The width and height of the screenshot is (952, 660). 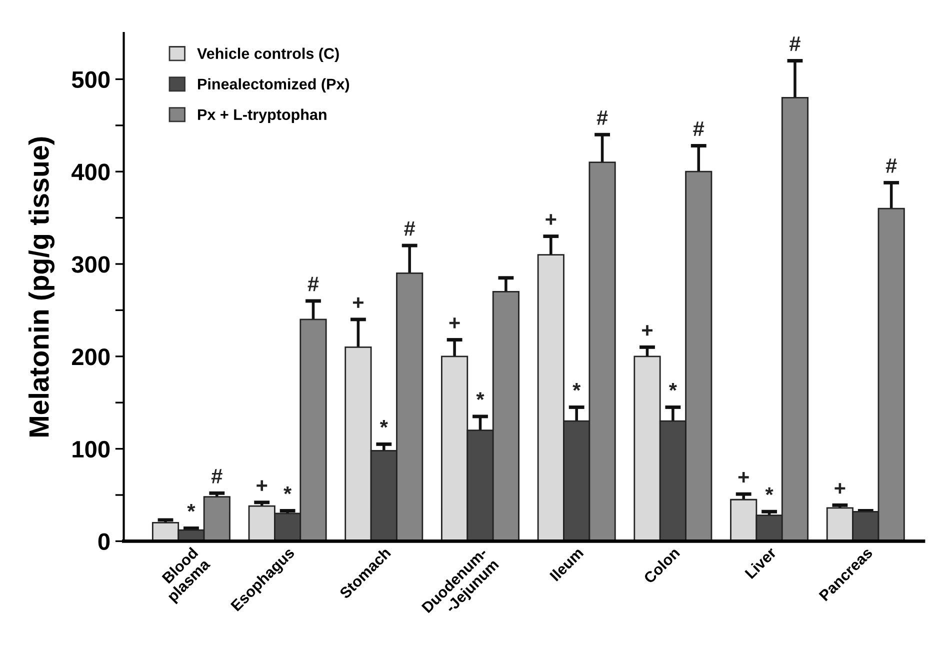 What do you see at coordinates (274, 85) in the screenshot?
I see `legend-label: Pinealectomized (Px)` at bounding box center [274, 85].